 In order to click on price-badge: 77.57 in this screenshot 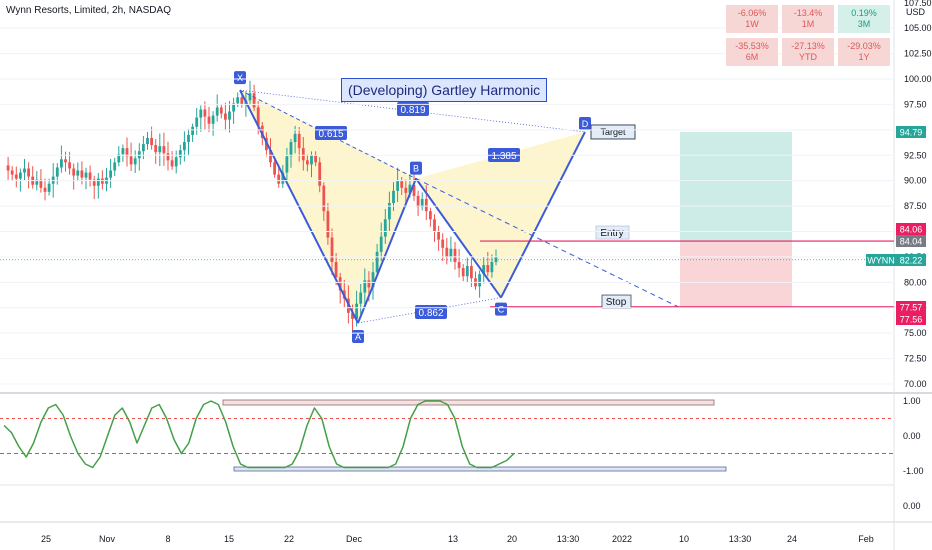, I will do `click(911, 307)`.